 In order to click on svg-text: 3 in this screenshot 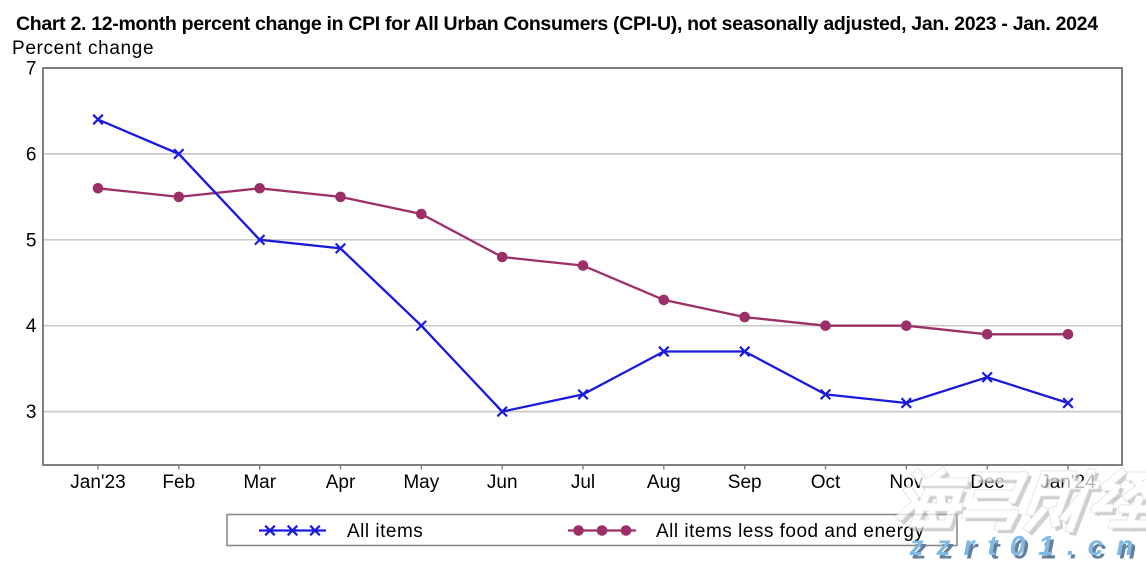, I will do `click(31, 412)`.